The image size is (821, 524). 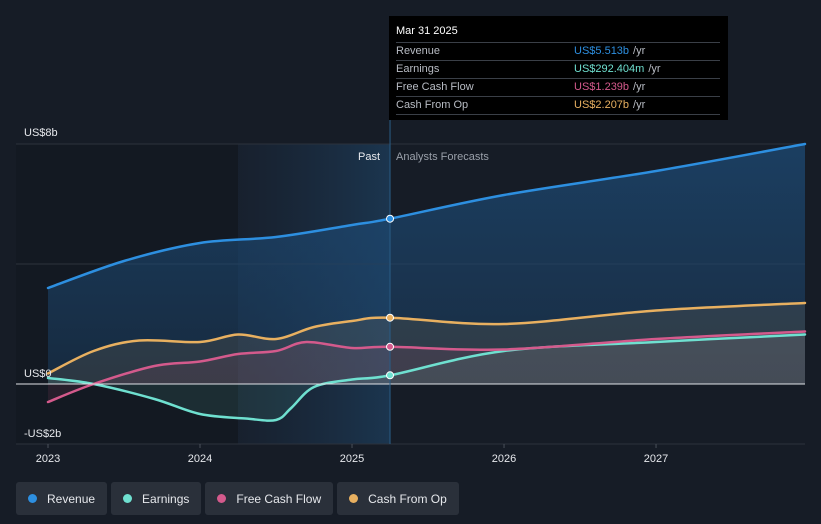 I want to click on legend-label: Earnings, so click(x=166, y=498).